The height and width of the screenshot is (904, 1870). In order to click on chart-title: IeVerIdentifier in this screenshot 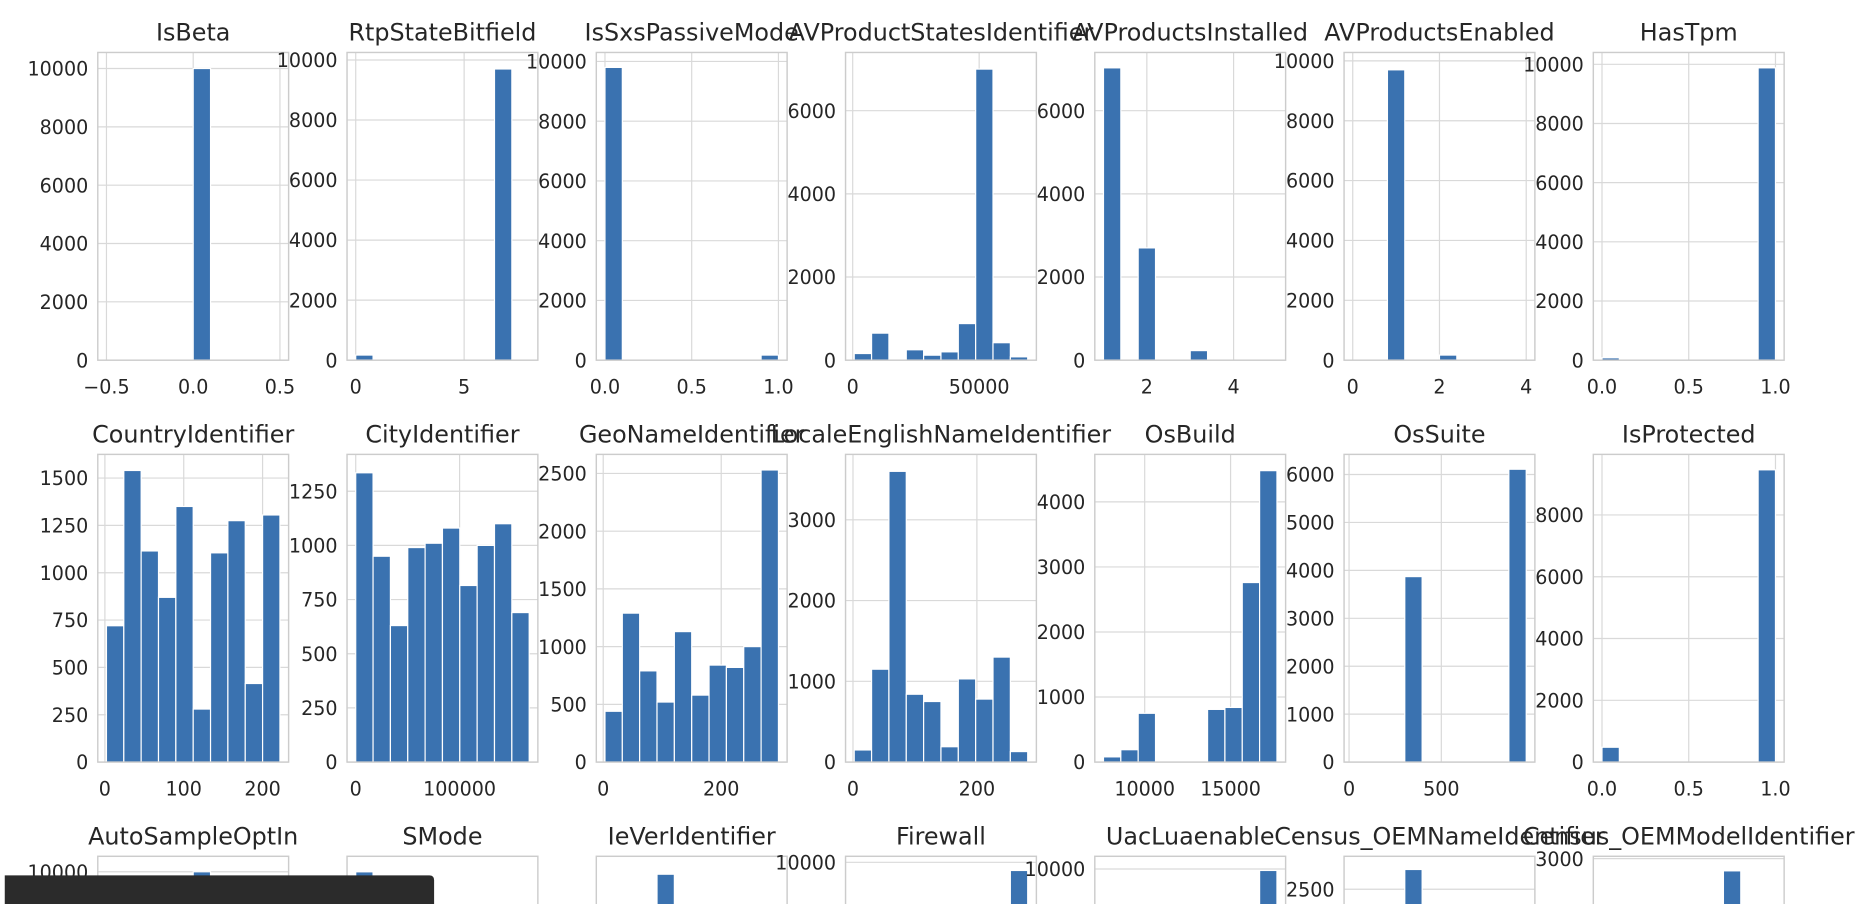, I will do `click(692, 836)`.